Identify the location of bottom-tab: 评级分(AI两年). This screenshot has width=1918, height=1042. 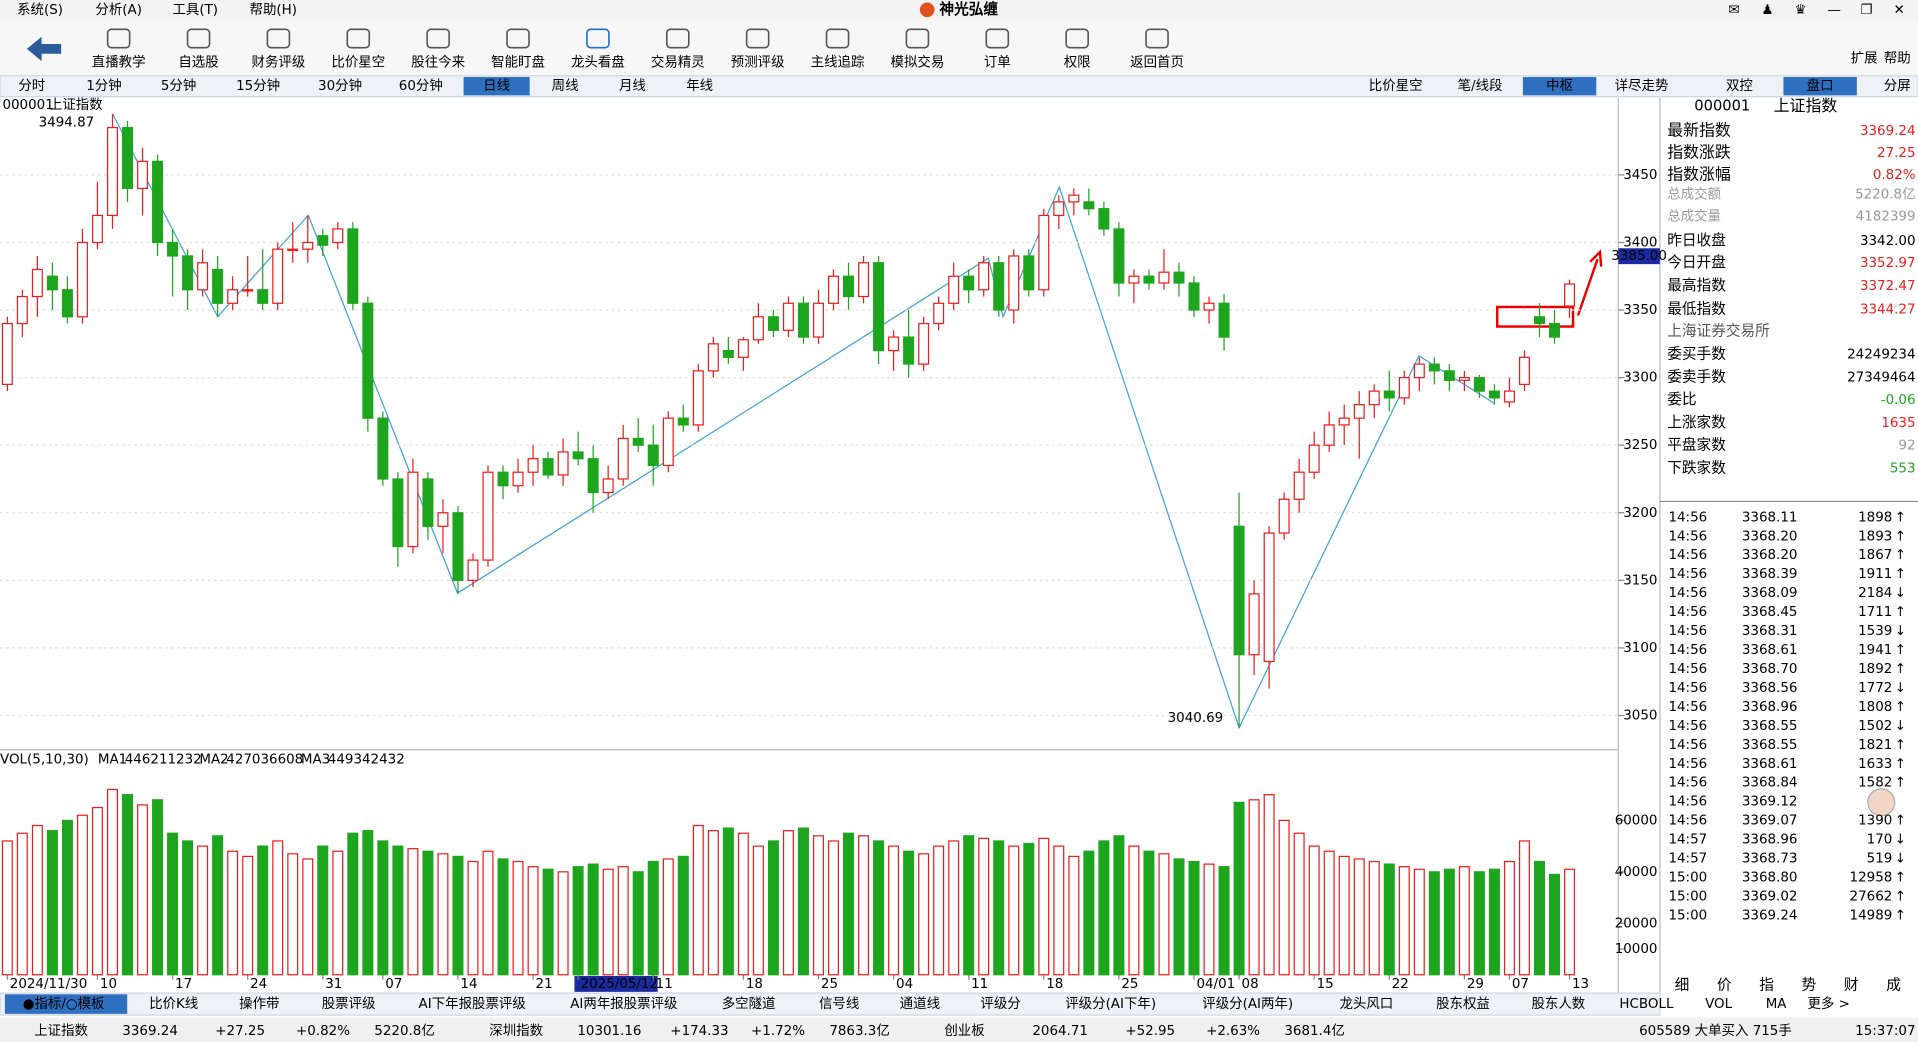
(1247, 1004).